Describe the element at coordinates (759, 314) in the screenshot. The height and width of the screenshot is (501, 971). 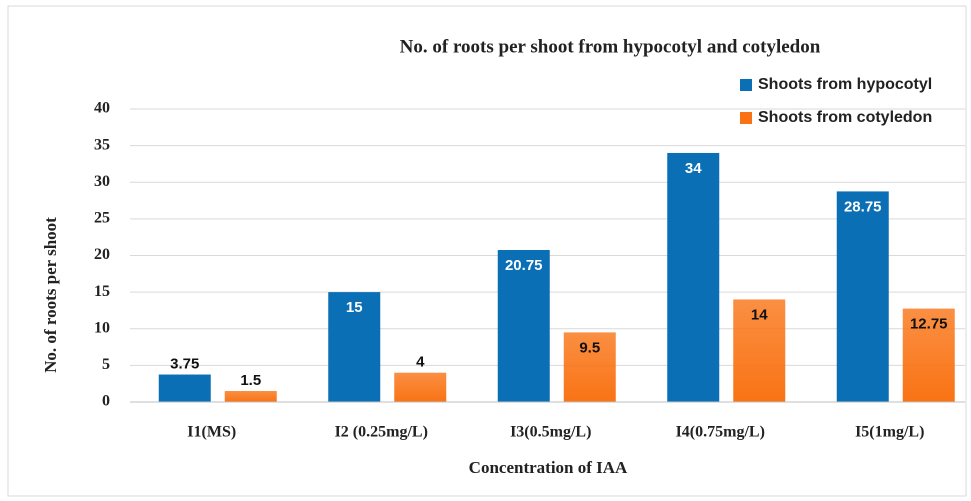
I see `data-label: 14` at that location.